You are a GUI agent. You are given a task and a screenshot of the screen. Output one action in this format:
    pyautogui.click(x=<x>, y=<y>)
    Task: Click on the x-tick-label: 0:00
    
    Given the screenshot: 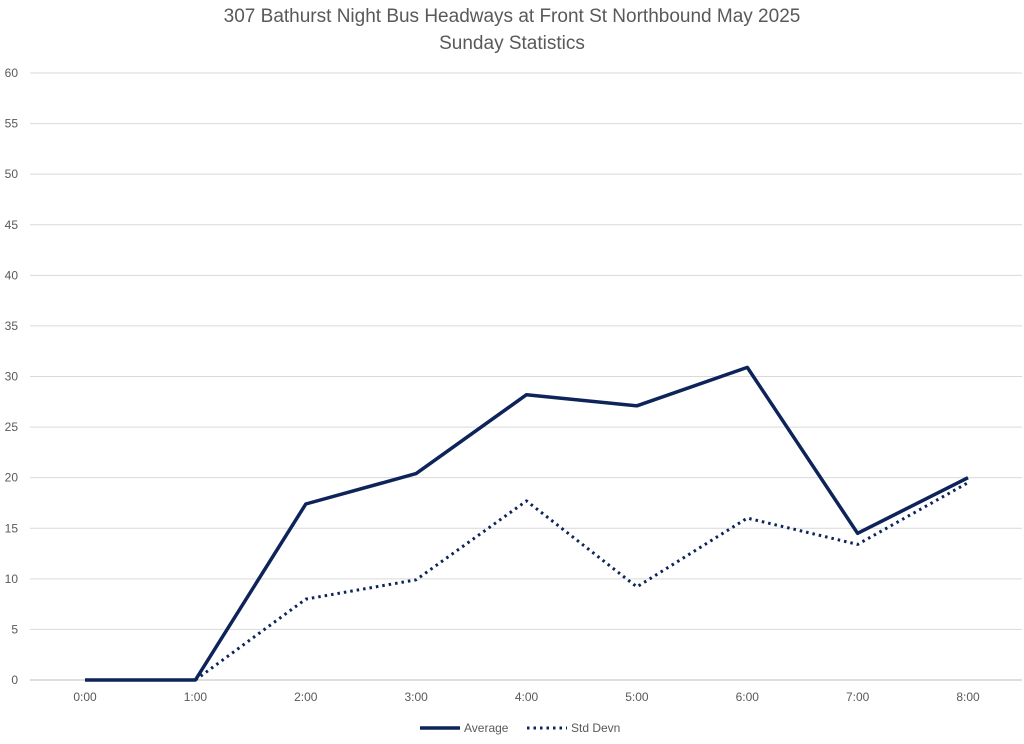 What is the action you would take?
    pyautogui.click(x=85, y=697)
    